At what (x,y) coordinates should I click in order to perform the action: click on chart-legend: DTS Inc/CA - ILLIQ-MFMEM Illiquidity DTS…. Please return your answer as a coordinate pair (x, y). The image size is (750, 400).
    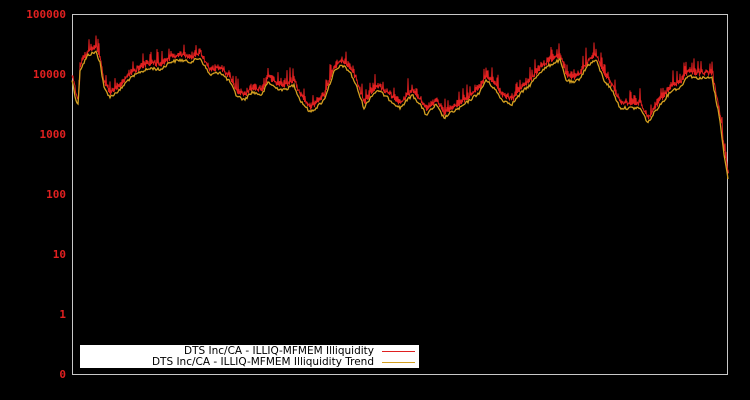
    Looking at the image, I should click on (249, 356).